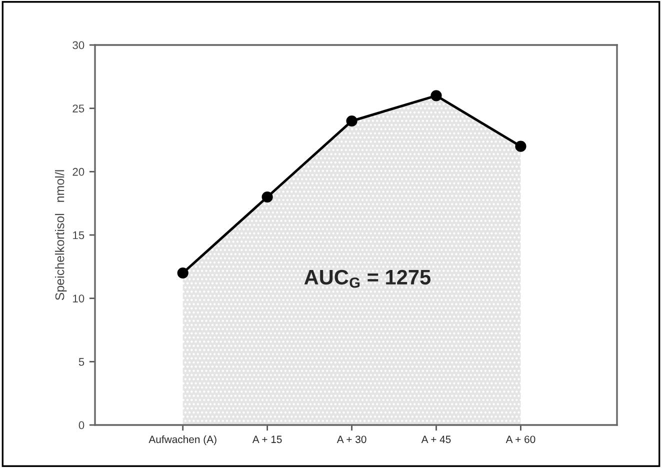  I want to click on y-tick-label: 30, so click(78, 45).